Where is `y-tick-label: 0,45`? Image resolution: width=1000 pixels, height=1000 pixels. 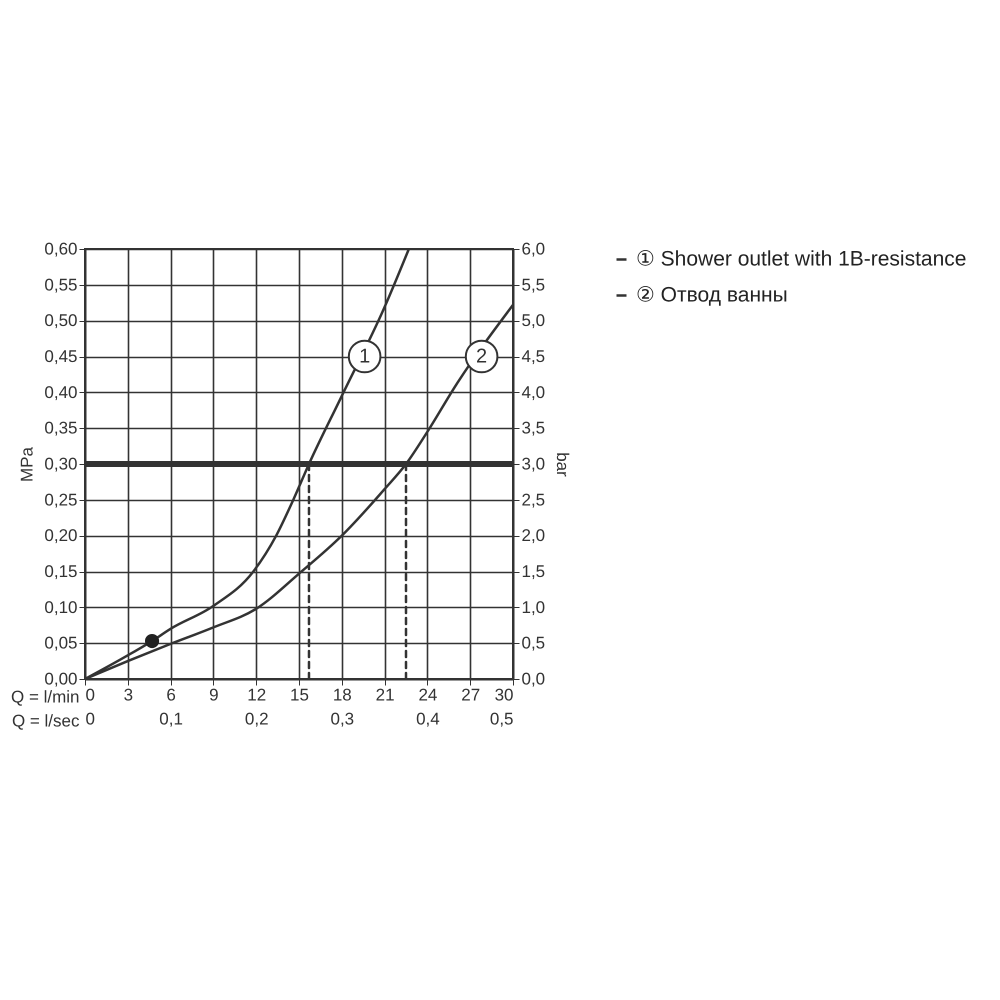 y-tick-label: 0,45 is located at coordinates (61, 356).